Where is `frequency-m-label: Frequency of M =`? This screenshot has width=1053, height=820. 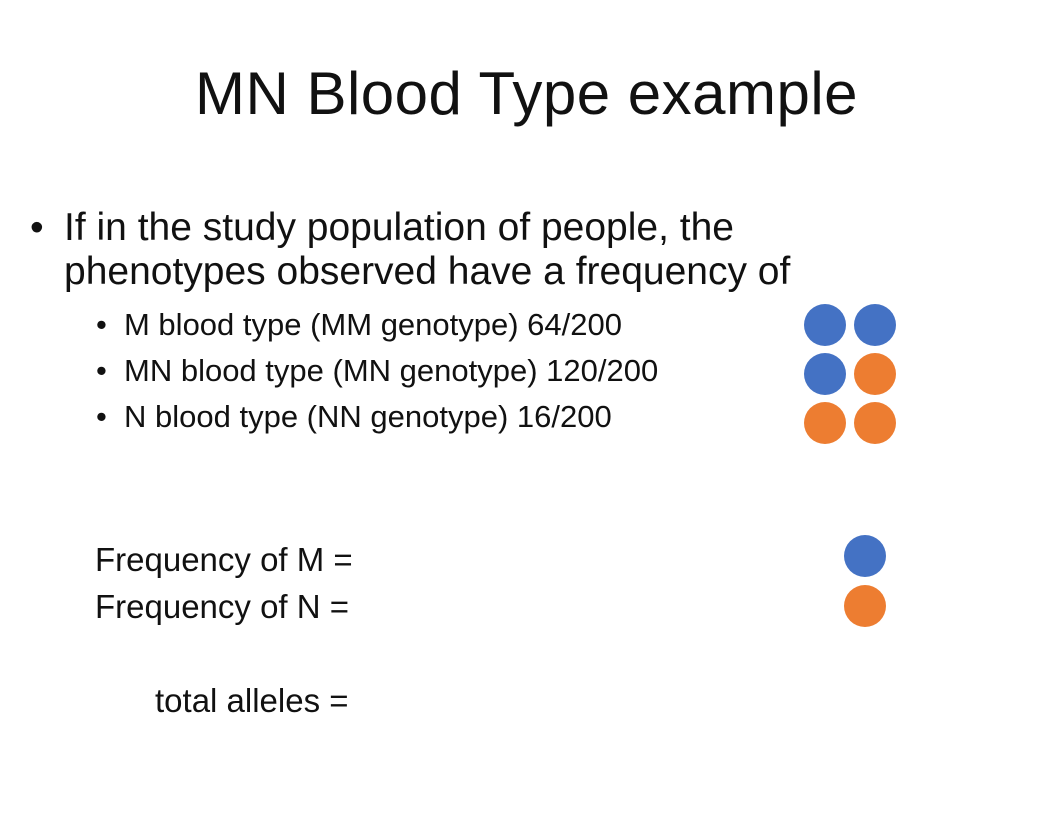
frequency-m-label: Frequency of M = is located at coordinates (224, 559).